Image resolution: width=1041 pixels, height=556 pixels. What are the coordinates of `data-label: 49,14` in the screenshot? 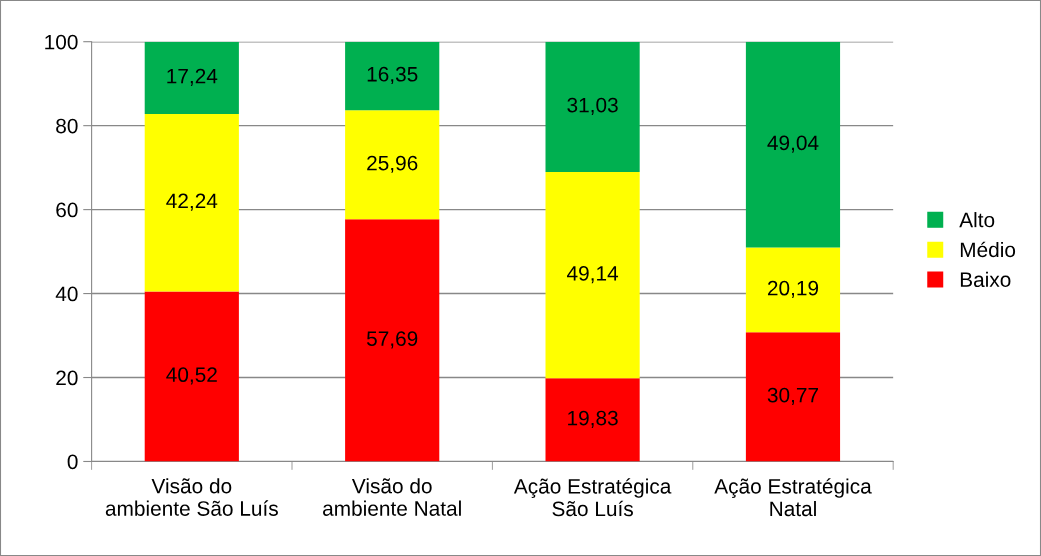 It's located at (593, 274).